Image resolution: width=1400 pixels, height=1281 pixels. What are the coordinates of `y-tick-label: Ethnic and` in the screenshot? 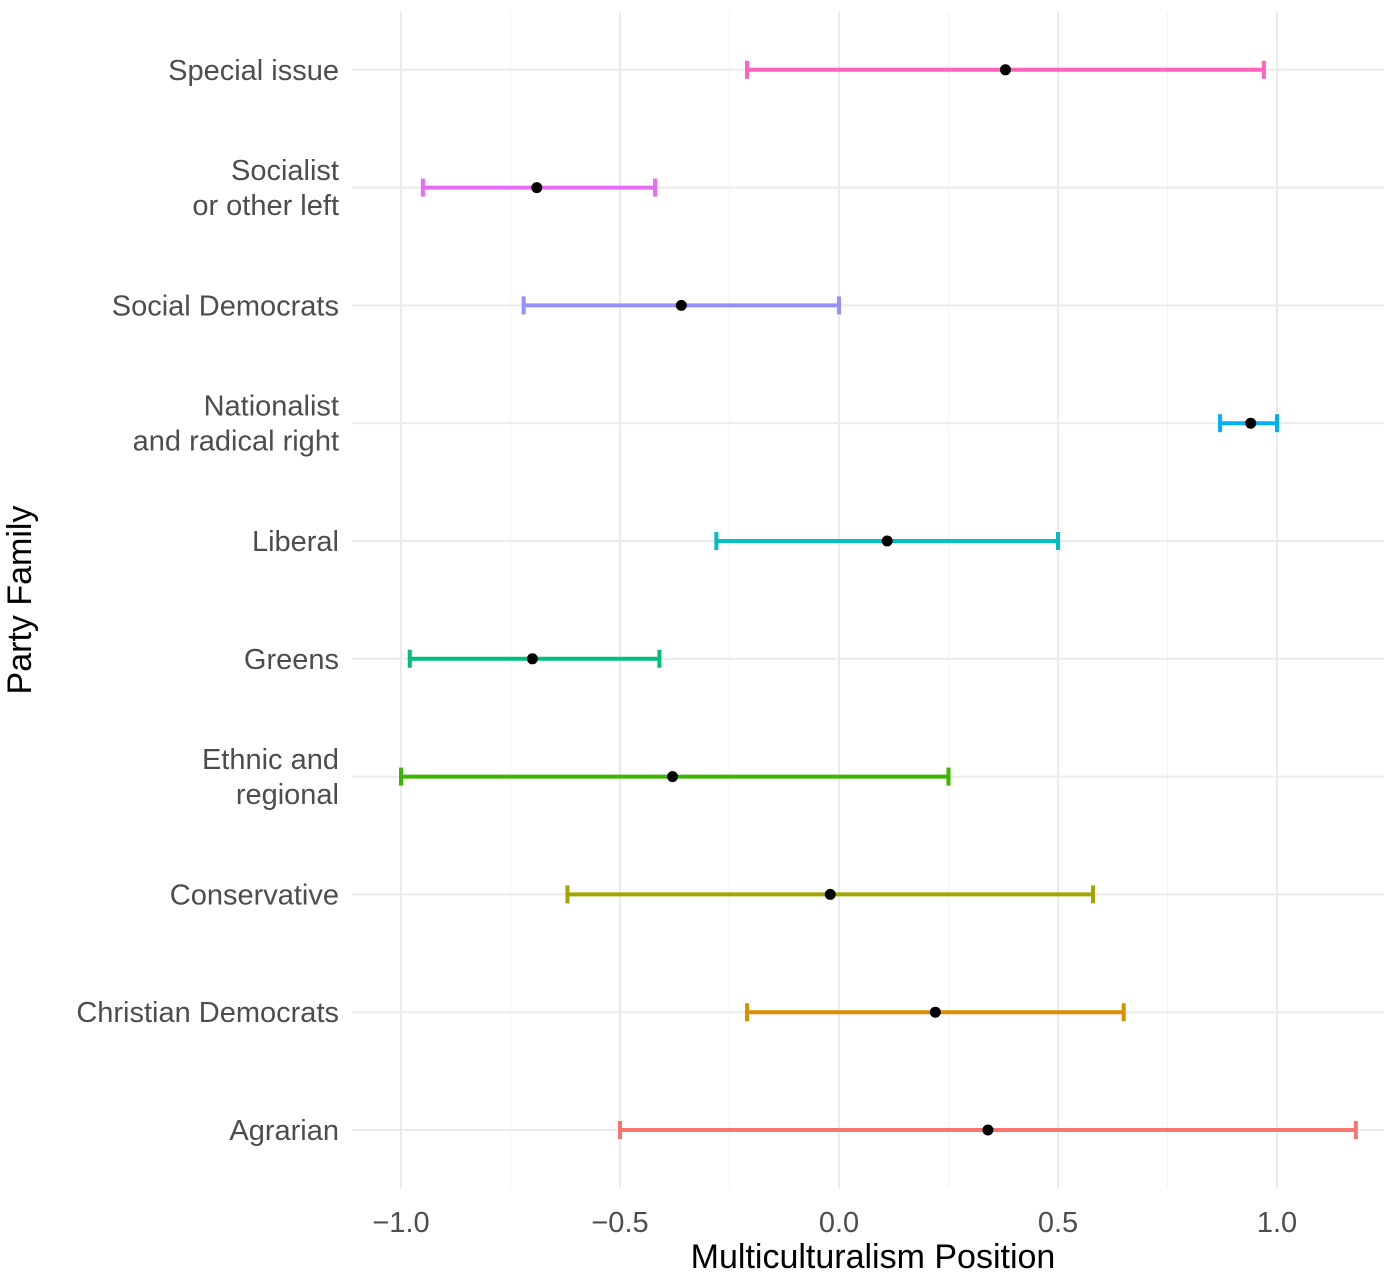 It's located at (270, 760).